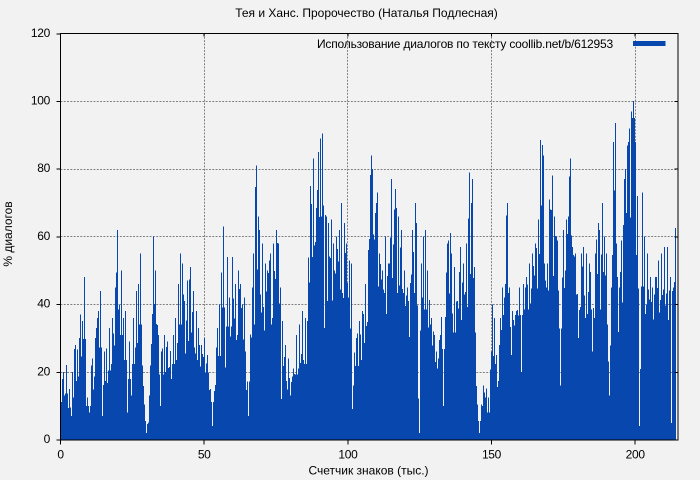 This screenshot has height=485, width=700. I want to click on svg-text: 50, so click(204, 455).